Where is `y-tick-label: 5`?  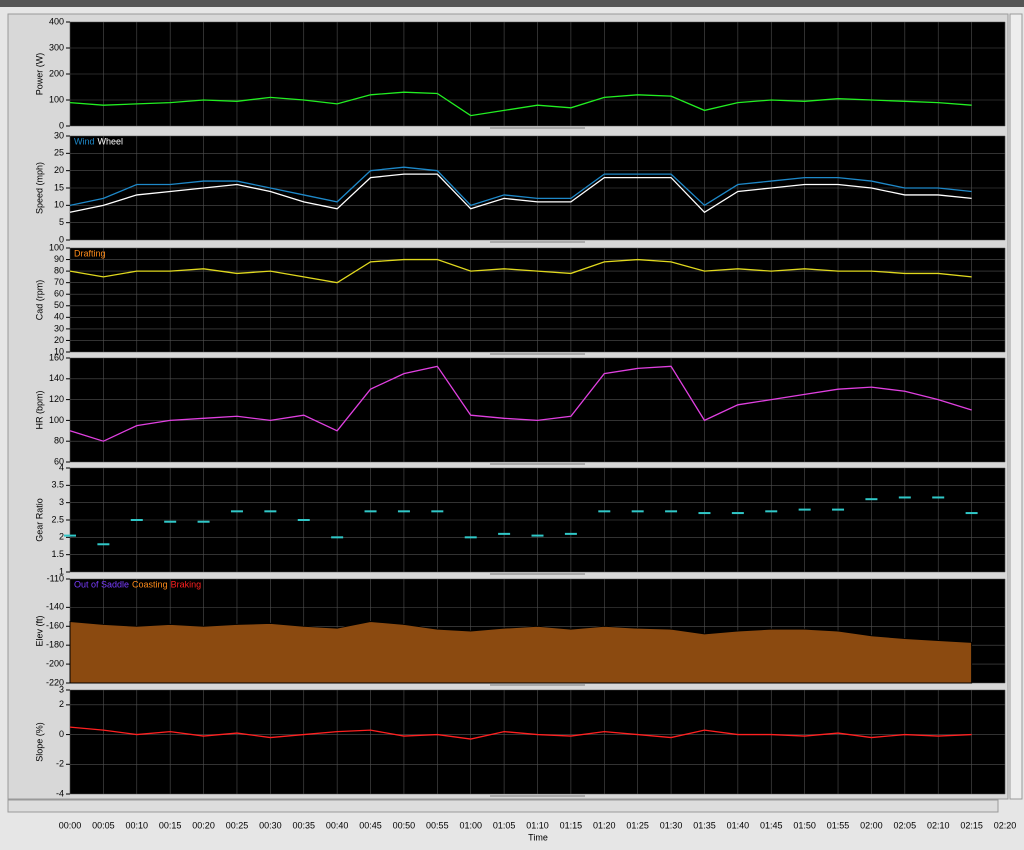
y-tick-label: 5 is located at coordinates (61, 222).